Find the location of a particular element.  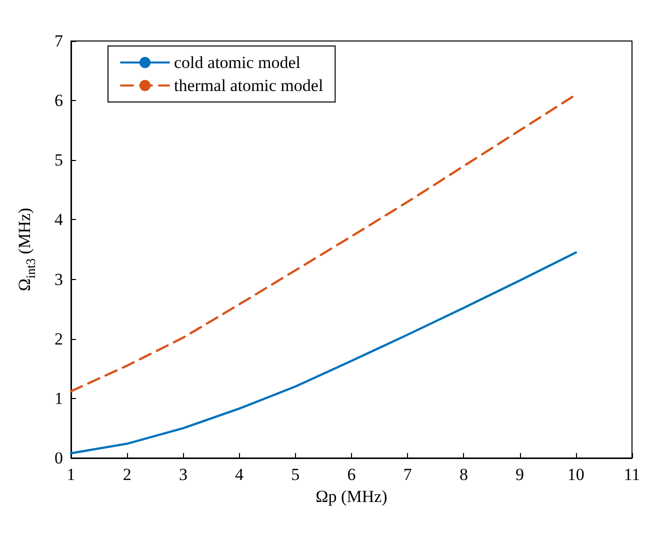

x-tick-label: 5 is located at coordinates (295, 474).